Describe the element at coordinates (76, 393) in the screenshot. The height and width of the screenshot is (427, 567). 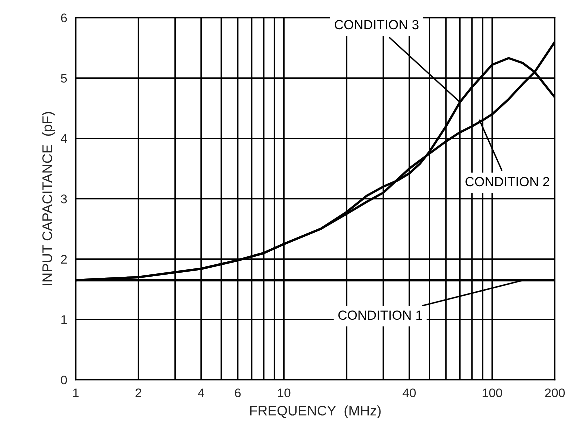
I see `x-tick-label: 1` at that location.